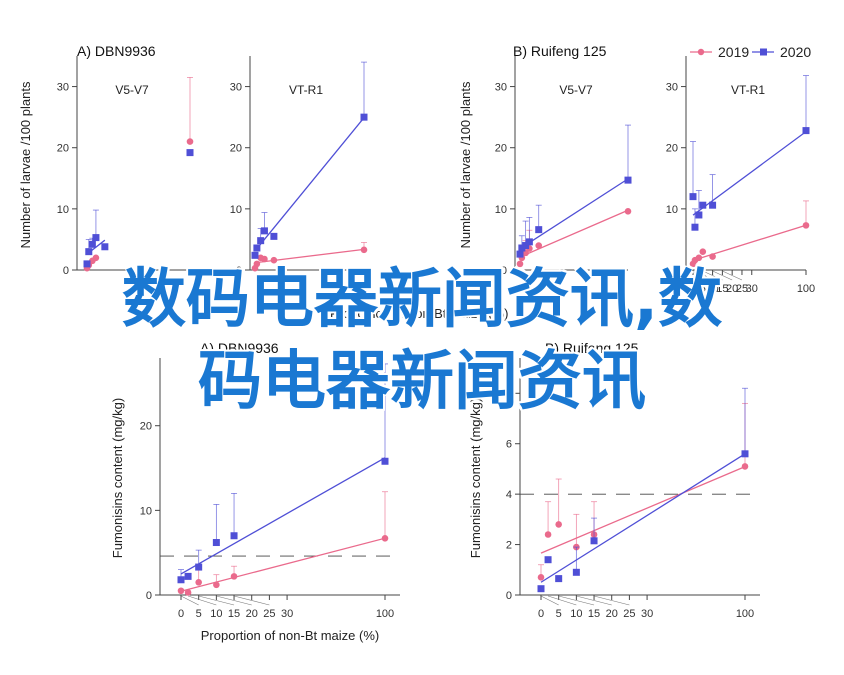 The image size is (844, 675). What do you see at coordinates (612, 614) in the screenshot?
I see `x-tick-label: 20` at bounding box center [612, 614].